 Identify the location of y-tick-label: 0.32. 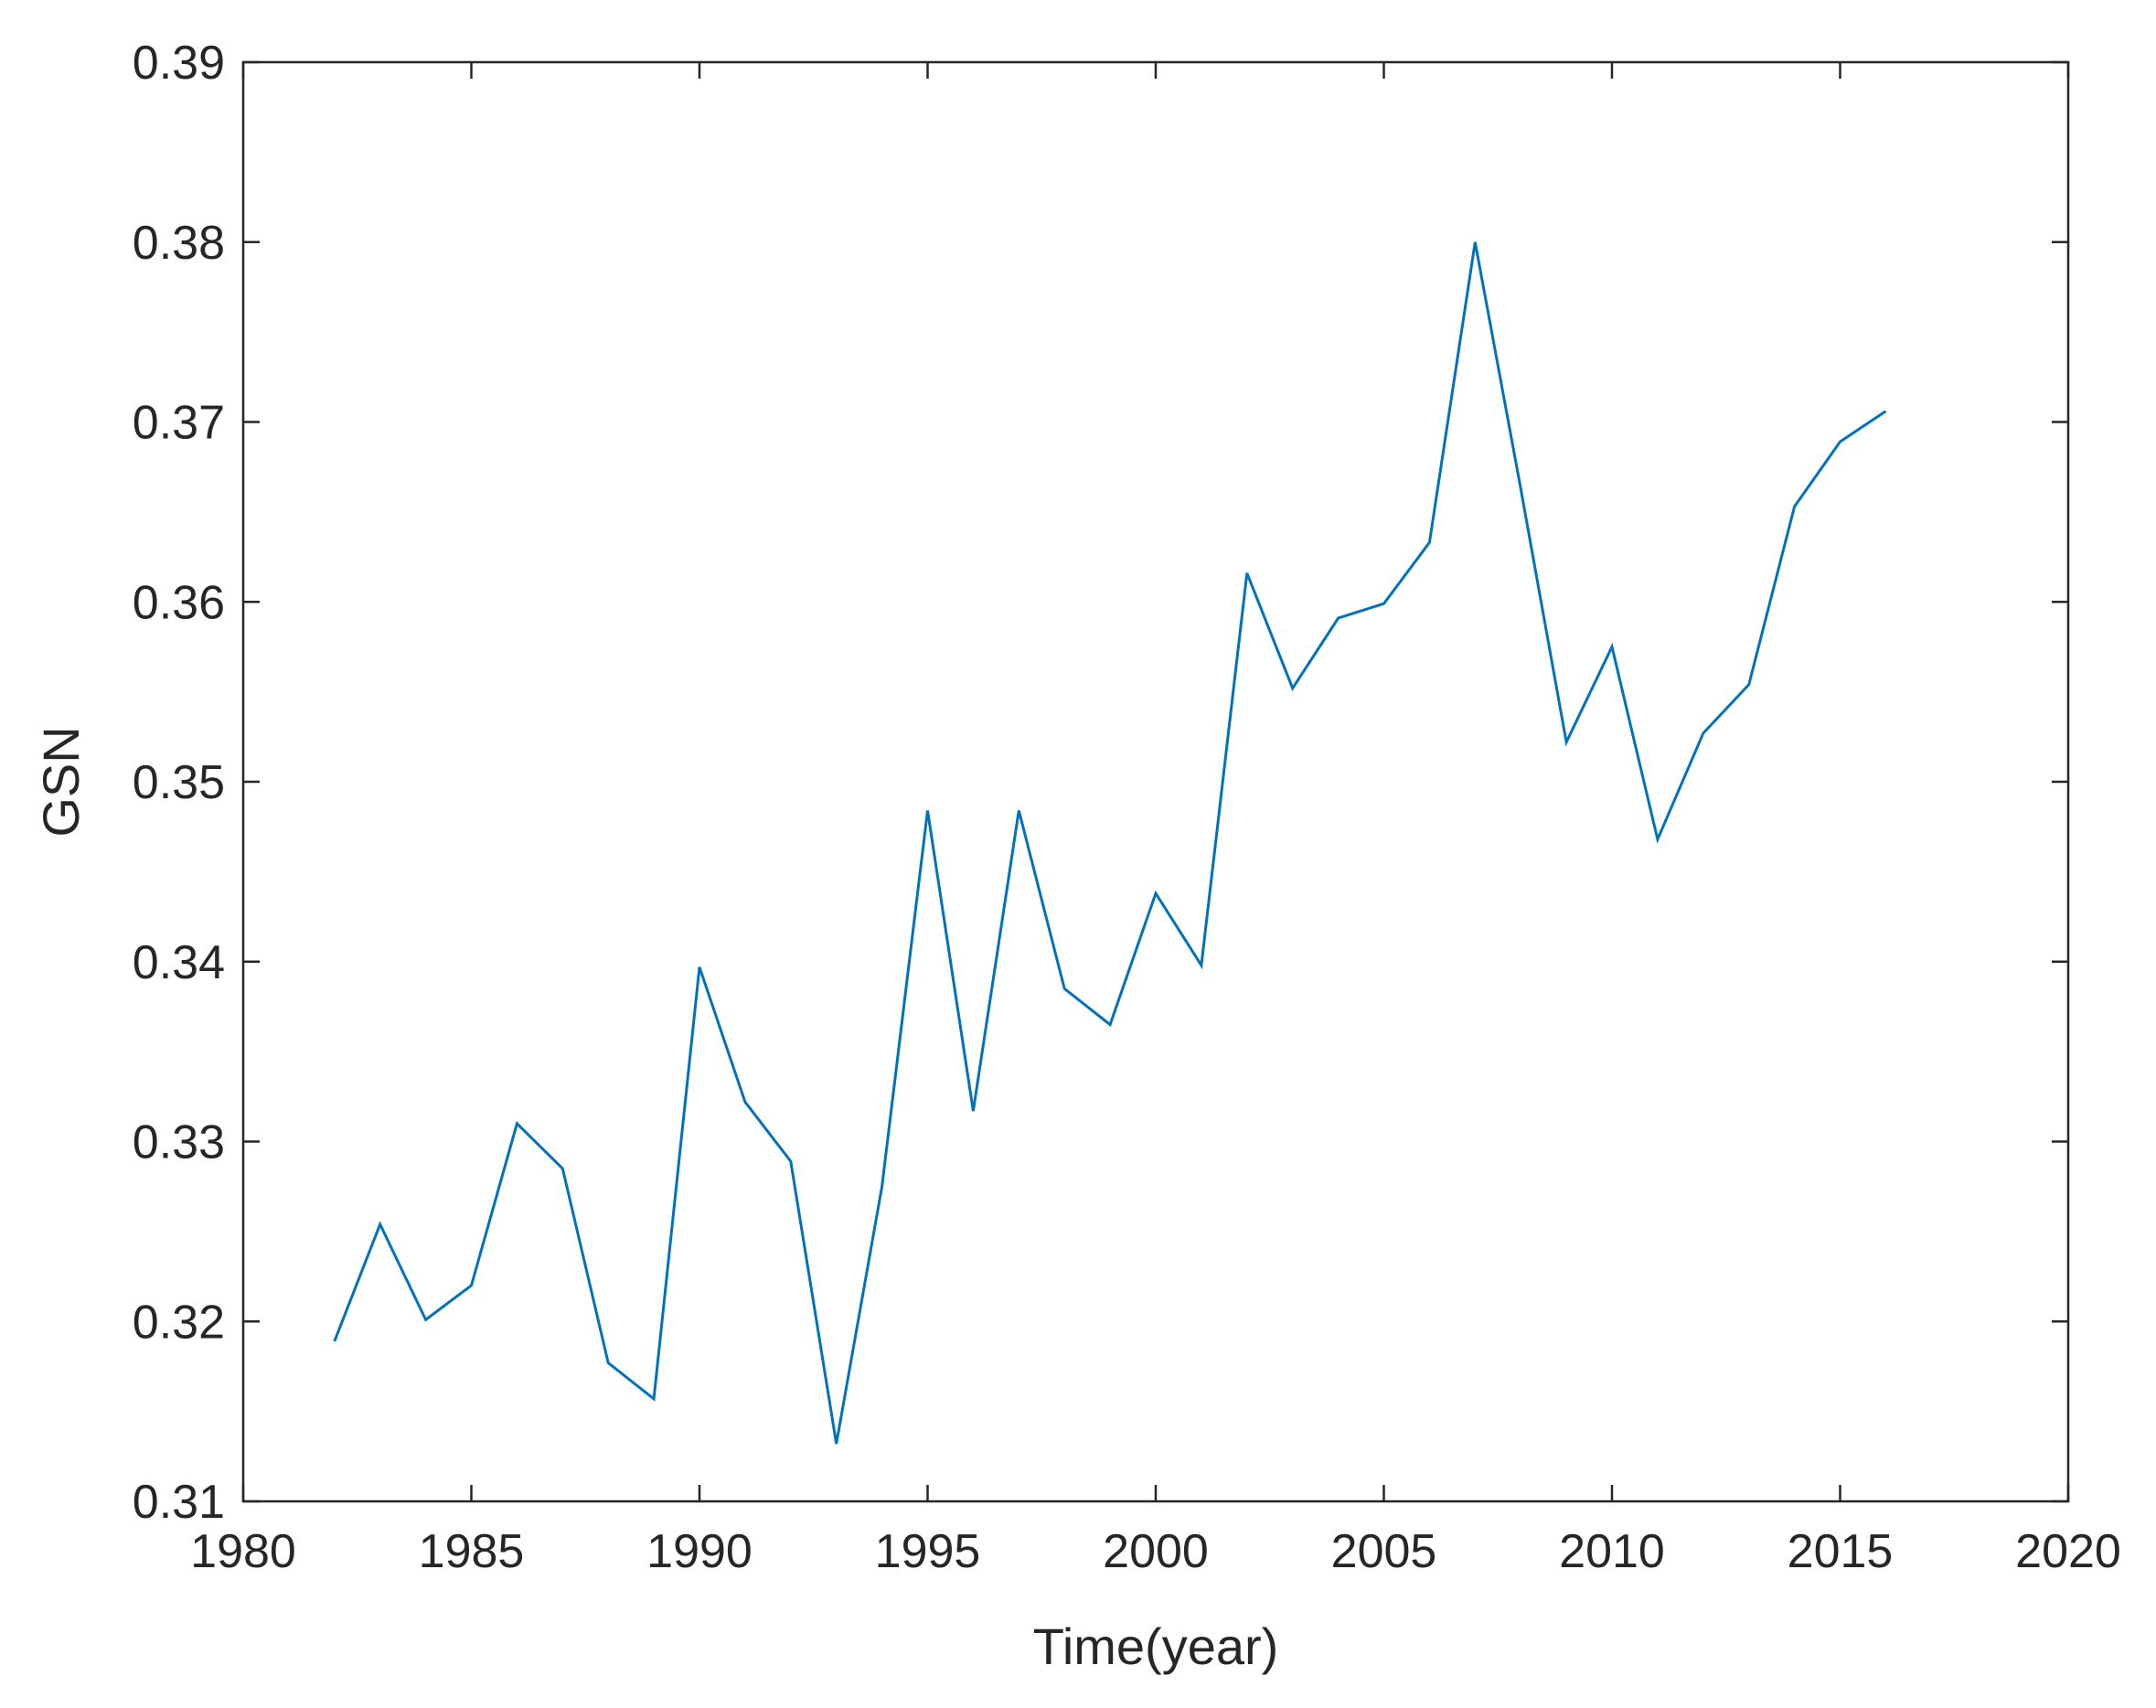
(179, 1323).